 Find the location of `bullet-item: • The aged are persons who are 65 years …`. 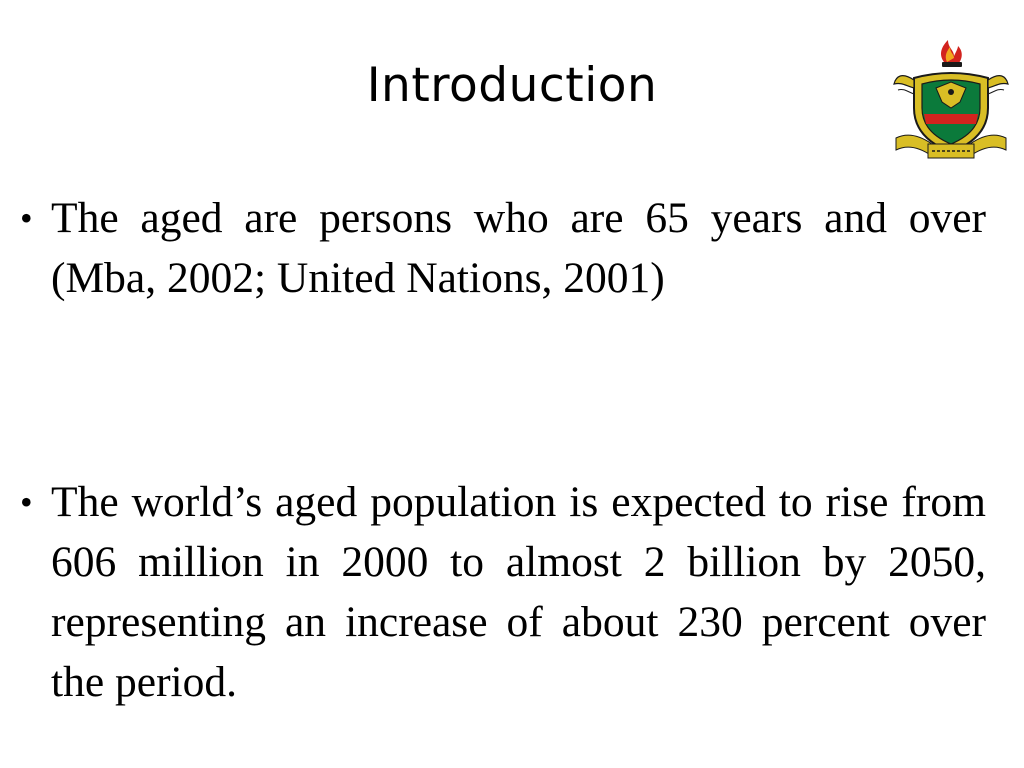

bullet-item: • The aged are persons who are 65 years … is located at coordinates (503, 248).